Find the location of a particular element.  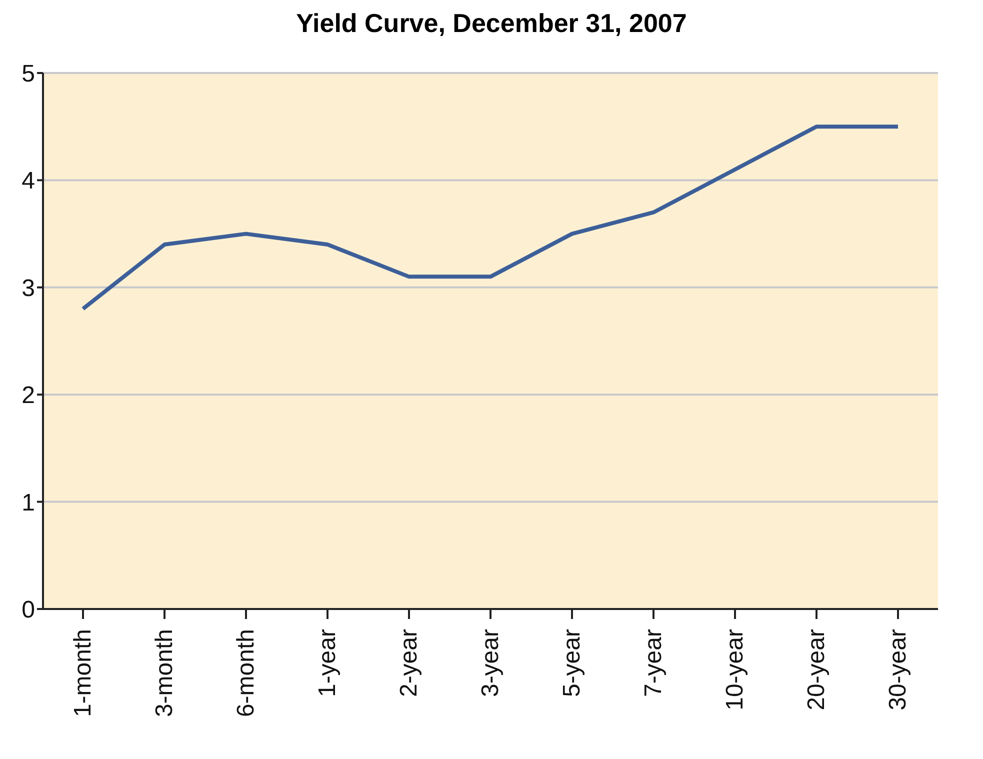

y-tick-label: 1 is located at coordinates (28, 502).